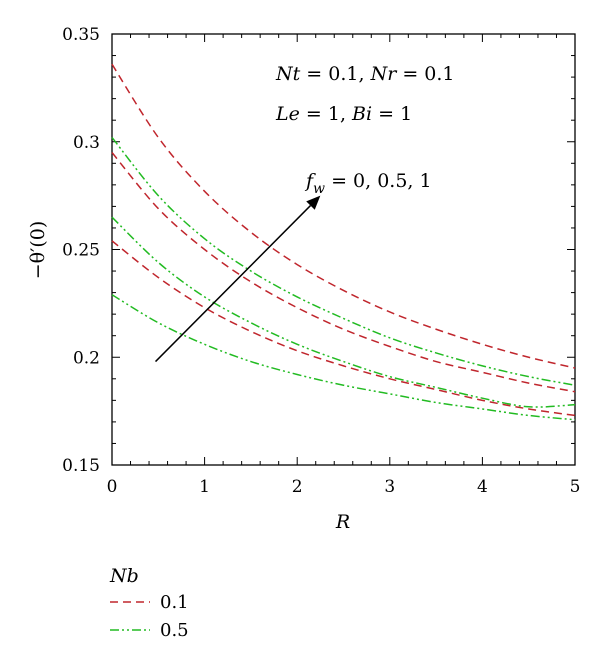  I want to click on annotation-arrow, so click(237, 279).